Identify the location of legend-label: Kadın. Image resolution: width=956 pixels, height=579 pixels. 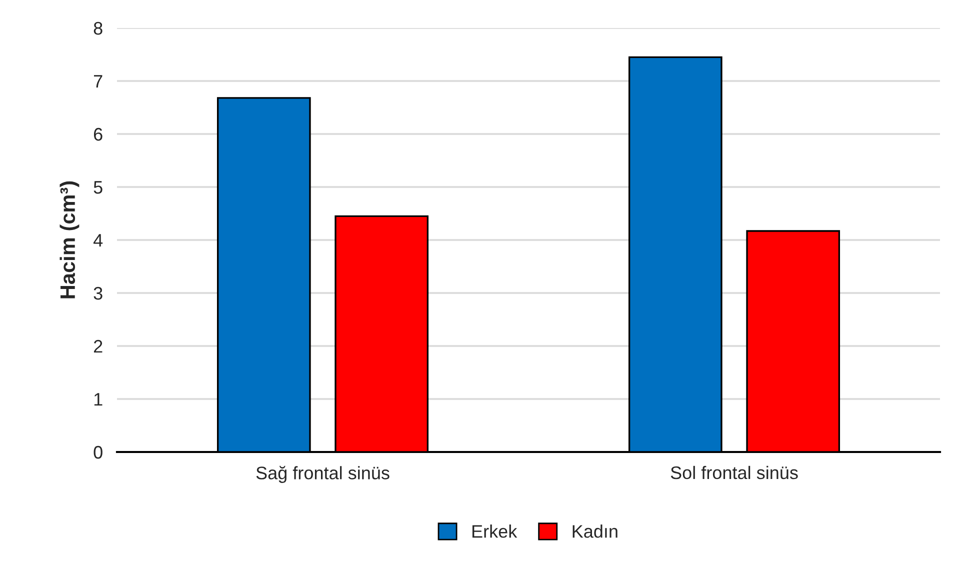
(595, 531).